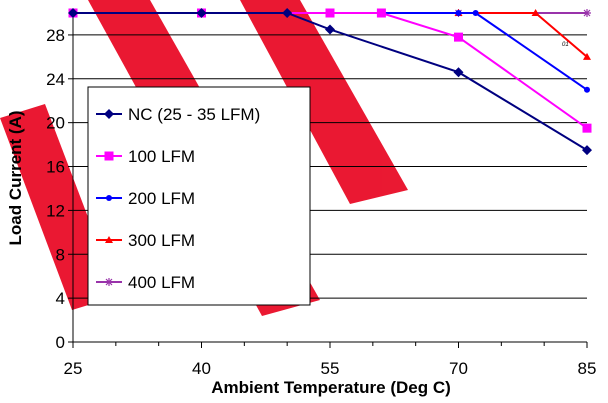 The width and height of the screenshot is (608, 403). What do you see at coordinates (55, 167) in the screenshot?
I see `y-tick-label: 16` at bounding box center [55, 167].